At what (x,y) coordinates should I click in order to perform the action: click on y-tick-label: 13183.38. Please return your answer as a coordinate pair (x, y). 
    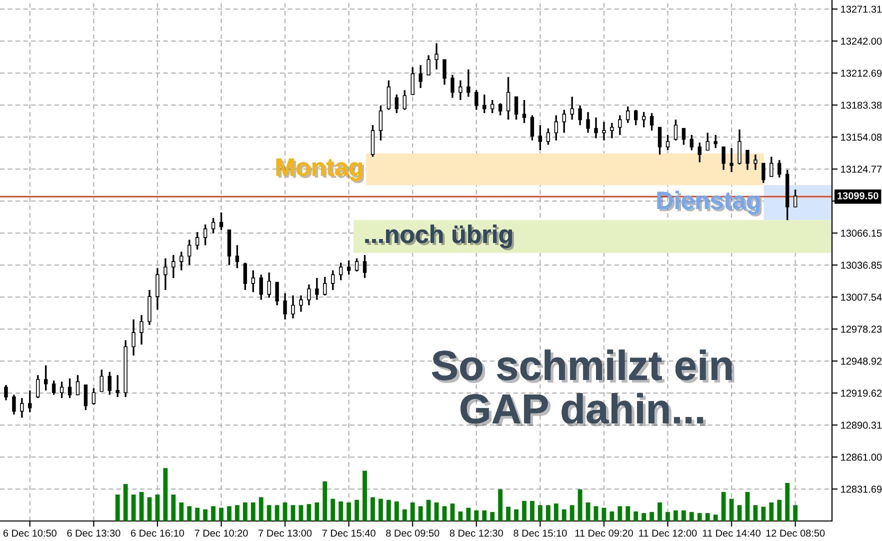
    Looking at the image, I should click on (861, 105).